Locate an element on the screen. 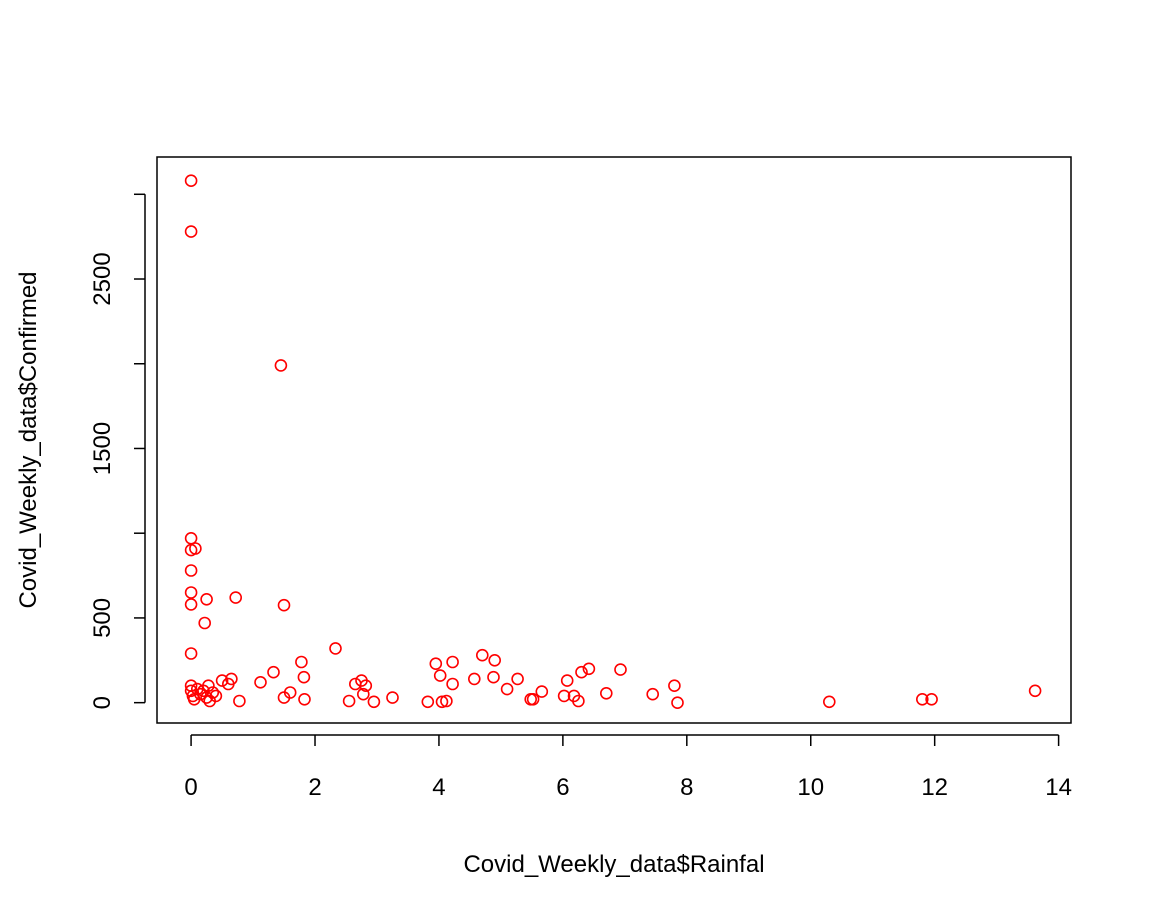  y-tick-label: 500 is located at coordinates (102, 618).